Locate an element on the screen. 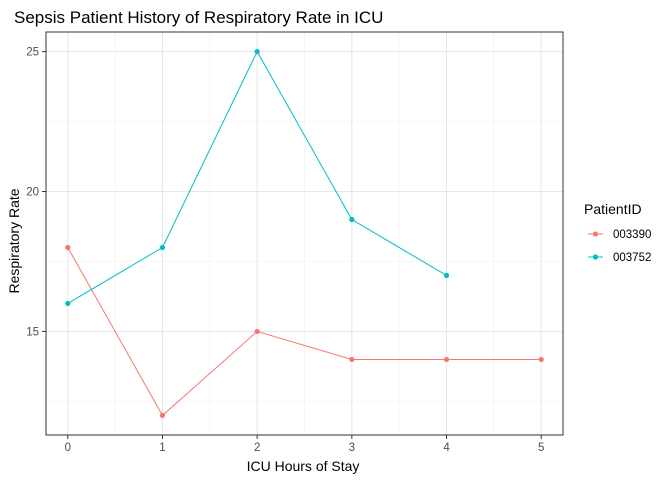  legend-label: 003752 is located at coordinates (632, 258).